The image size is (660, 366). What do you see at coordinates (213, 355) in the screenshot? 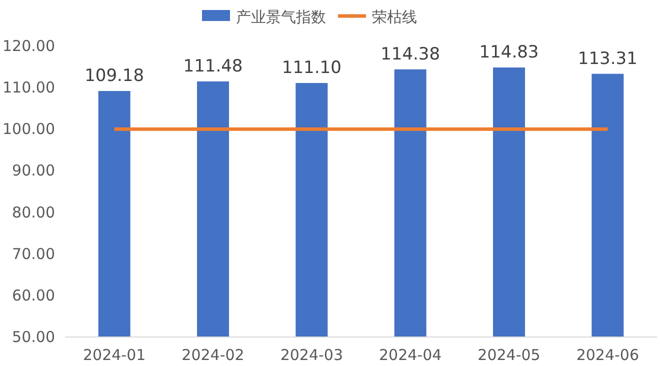
I see `x-tick-label: 2024-02` at bounding box center [213, 355].